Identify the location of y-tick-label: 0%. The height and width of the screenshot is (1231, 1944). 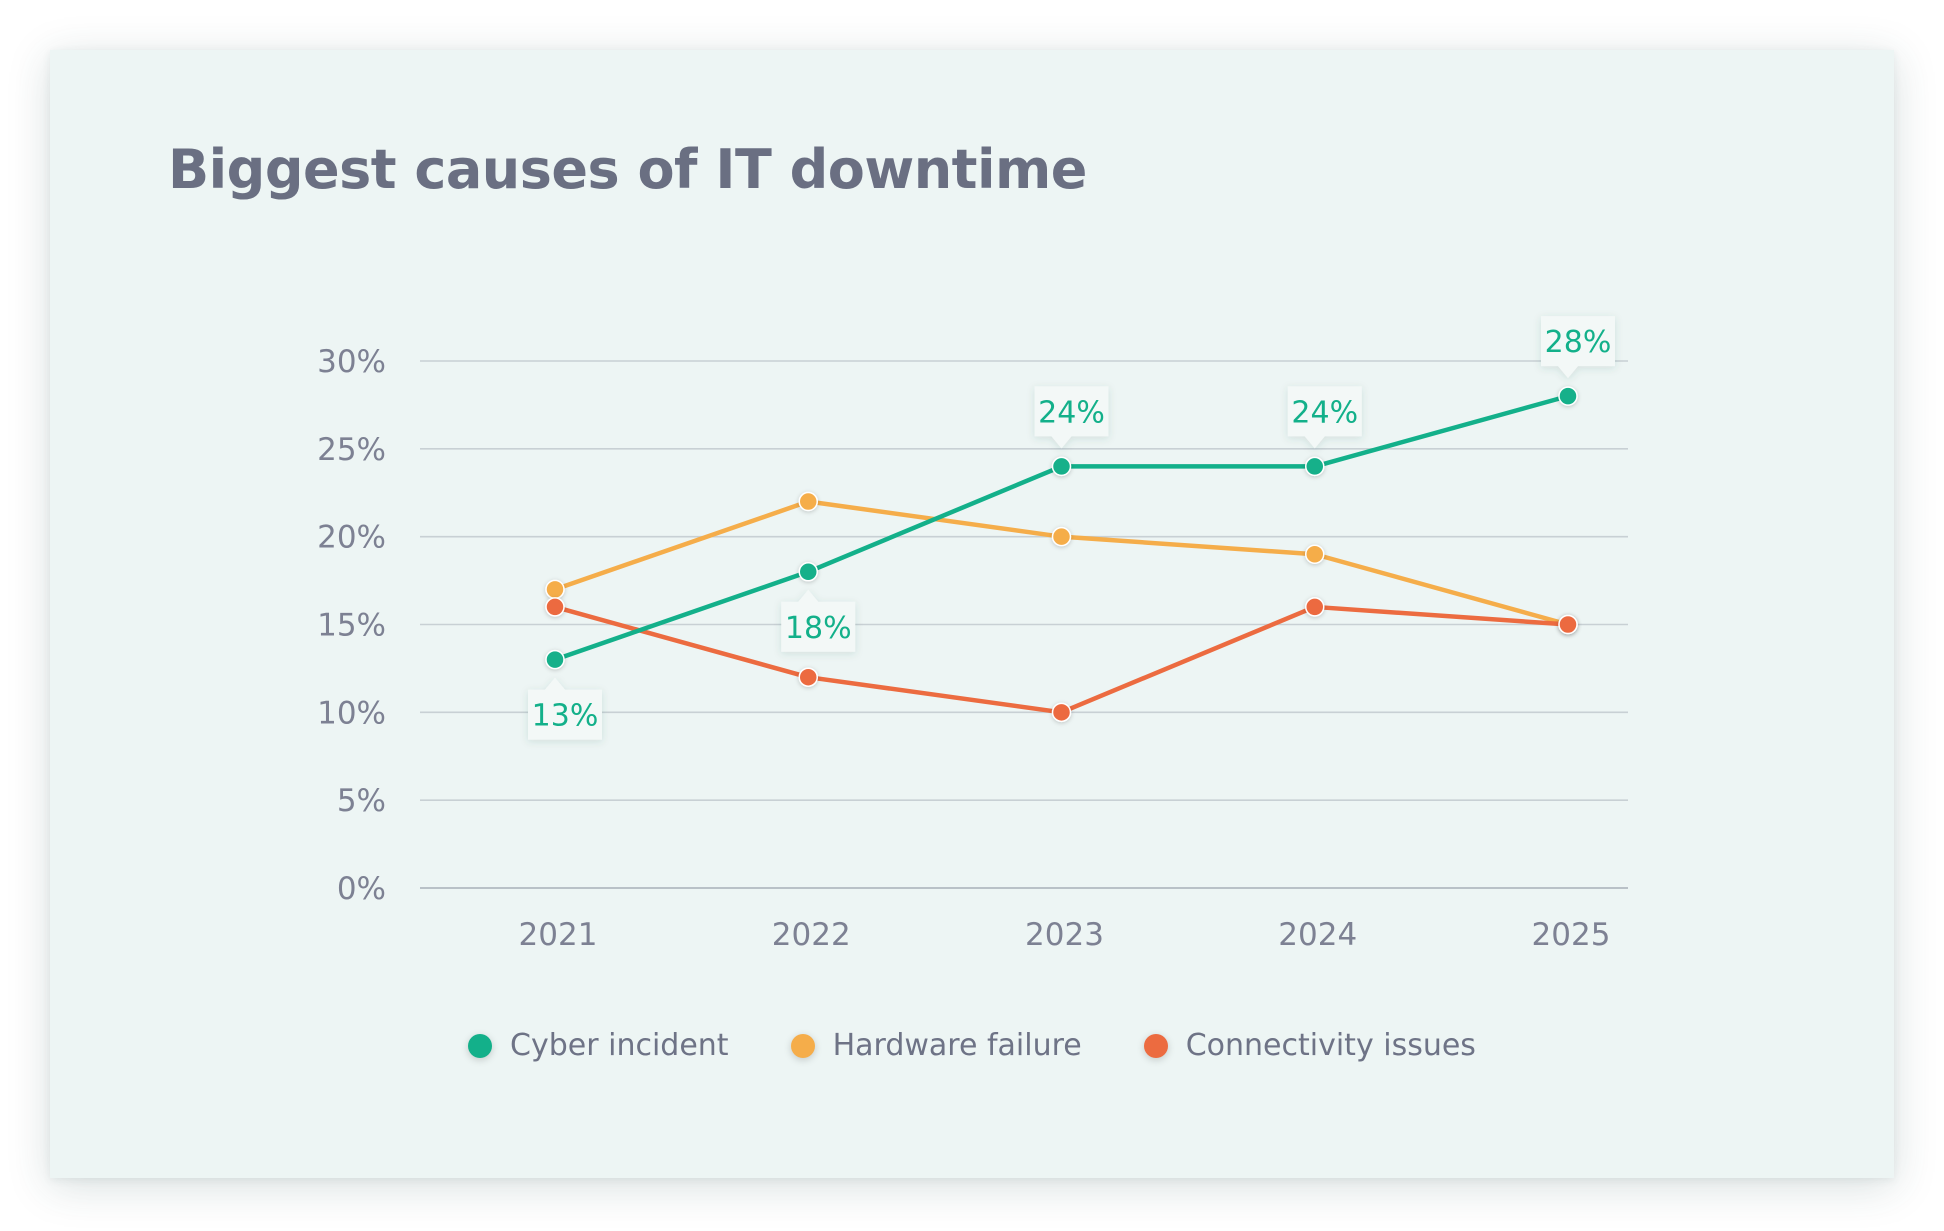
(361, 889).